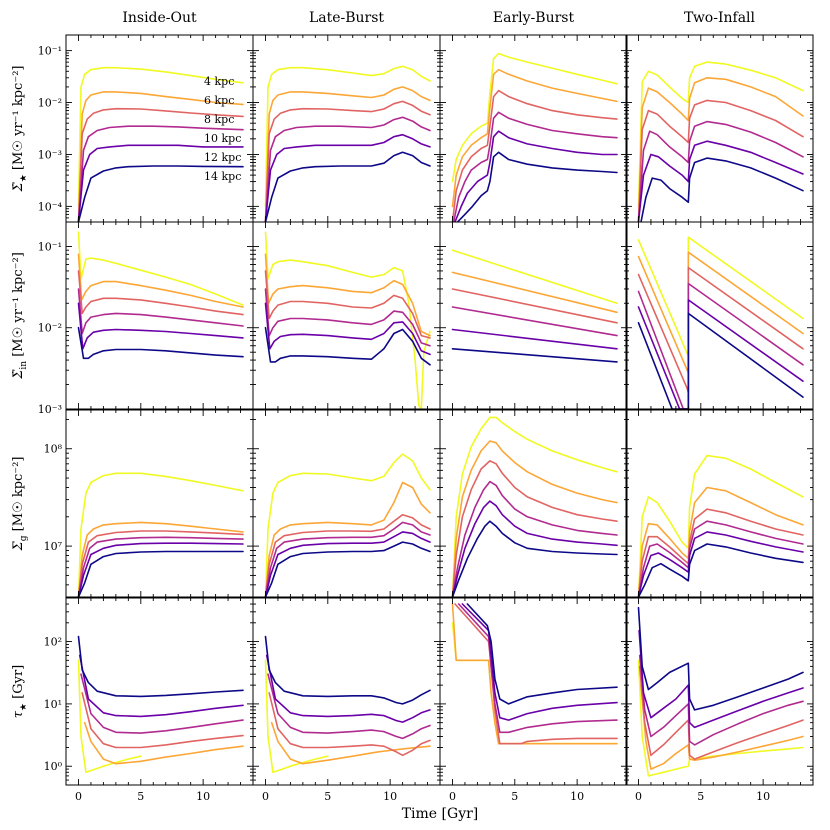 The image size is (830, 830). What do you see at coordinates (219, 119) in the screenshot?
I see `legend-entry: 8 kpc` at bounding box center [219, 119].